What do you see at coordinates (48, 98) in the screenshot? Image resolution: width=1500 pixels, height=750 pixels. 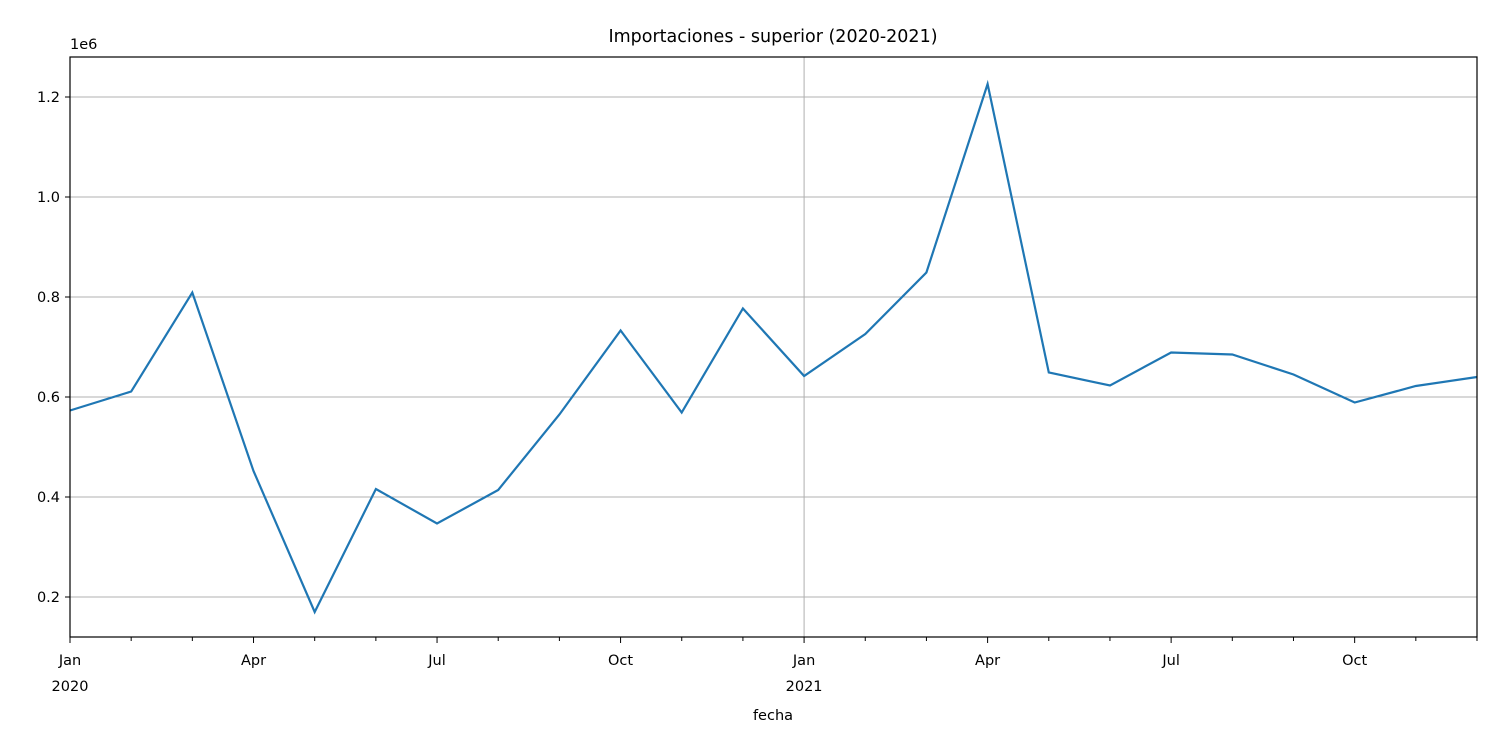 I see `y-tick-label: 1.2` at bounding box center [48, 98].